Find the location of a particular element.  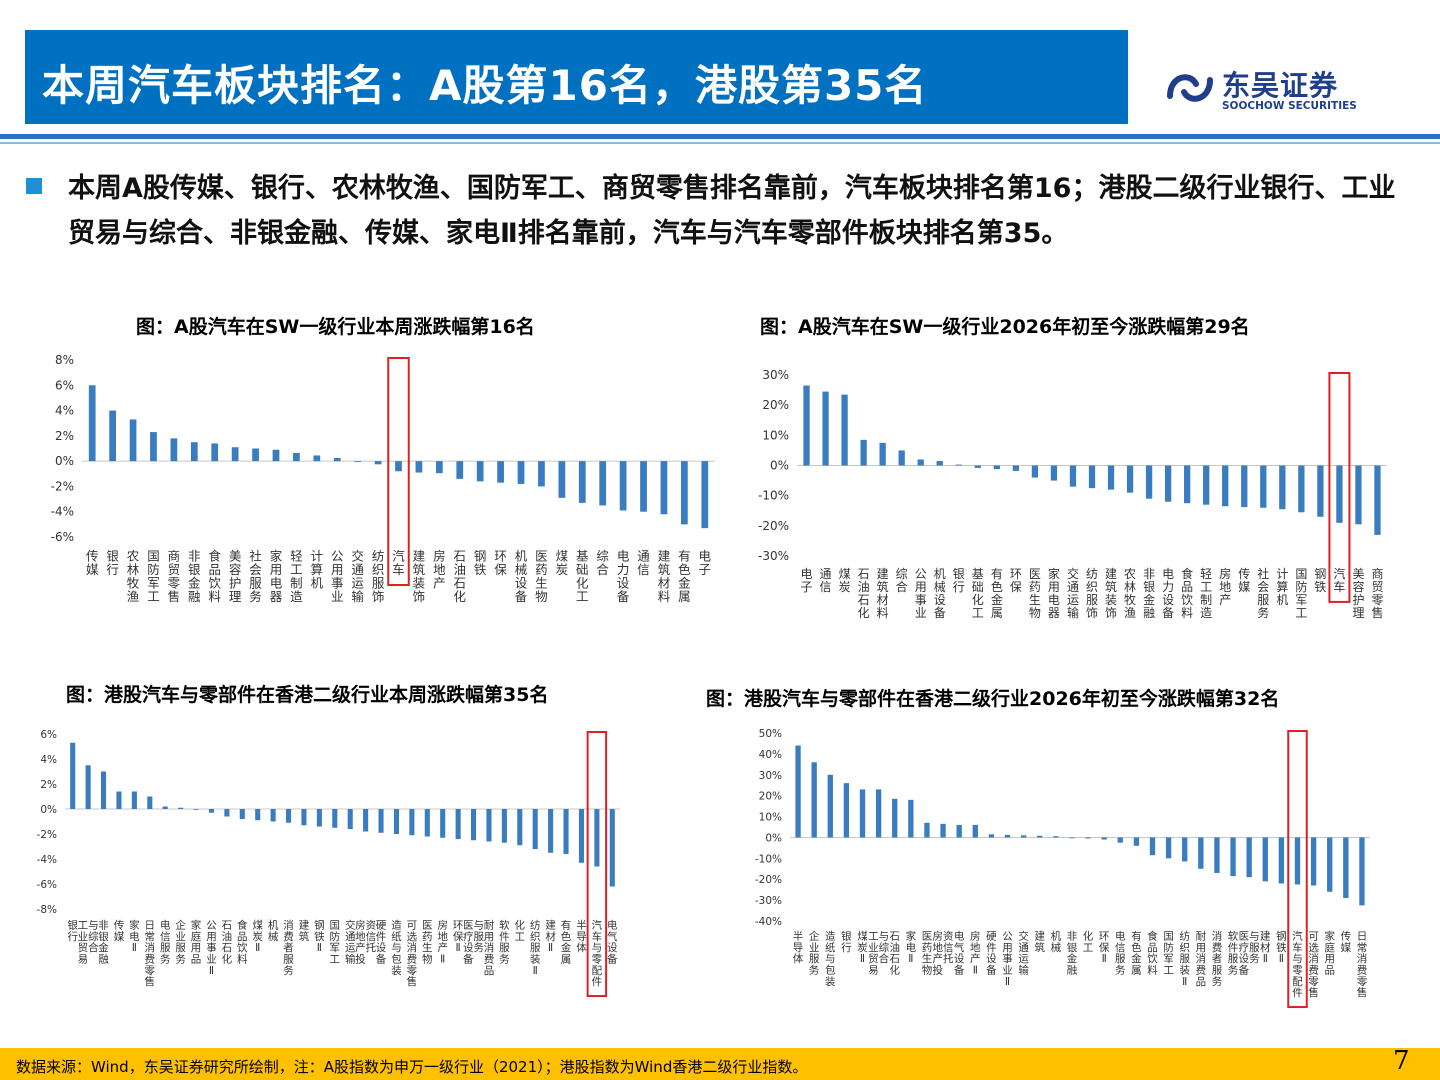

chart-2-title: 图：A股汽车在SW一级行业2026年初至今涨跌幅第29名 is located at coordinates (1005, 327).